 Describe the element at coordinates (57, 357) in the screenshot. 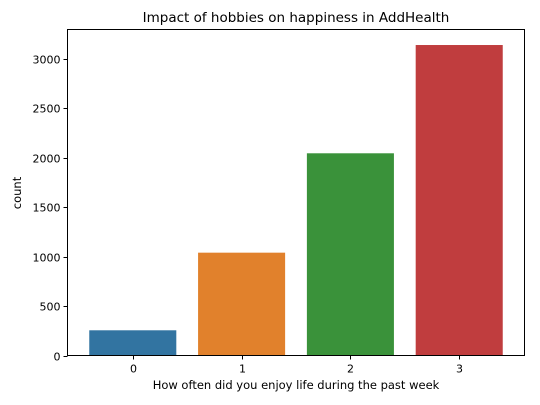

I see `y-tick-label: 0` at that location.